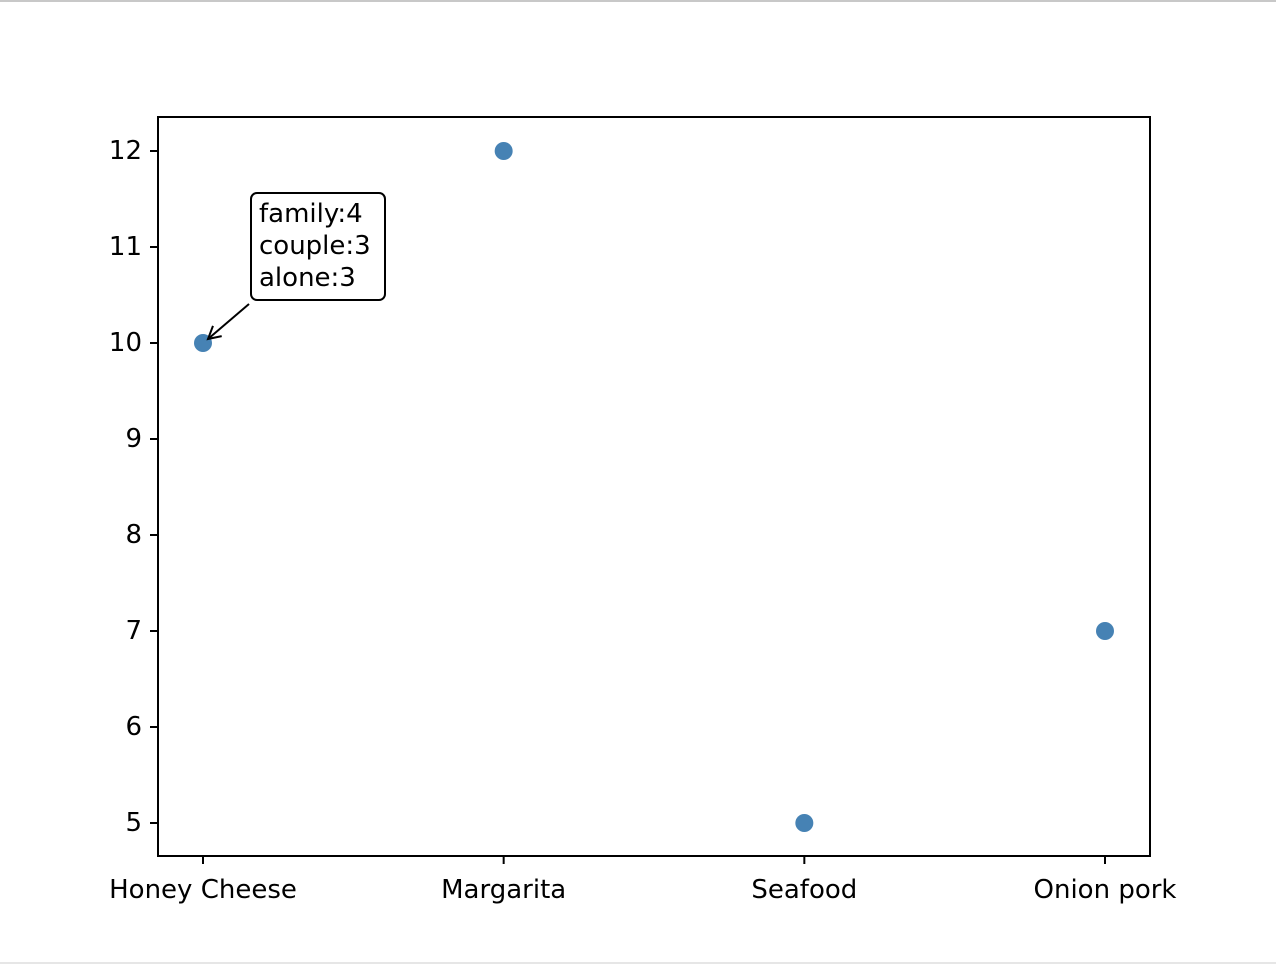 The height and width of the screenshot is (964, 1276). I want to click on x-axis: Honey Cheese Margarita Seafood Onion pork, so click(642, 880).